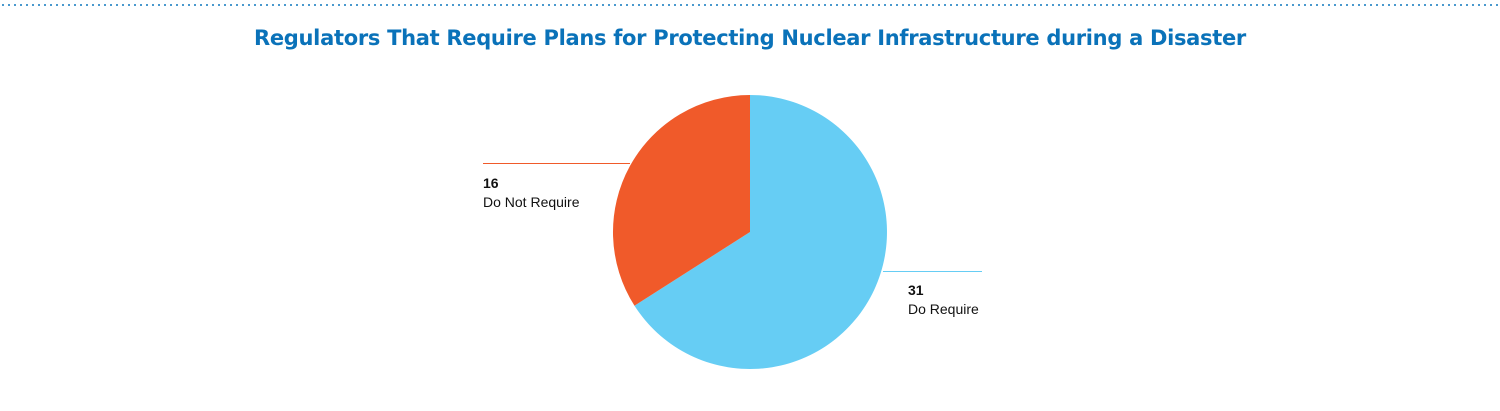 The image size is (1500, 411). What do you see at coordinates (531, 202) in the screenshot?
I see `label-name: Do Not Require` at bounding box center [531, 202].